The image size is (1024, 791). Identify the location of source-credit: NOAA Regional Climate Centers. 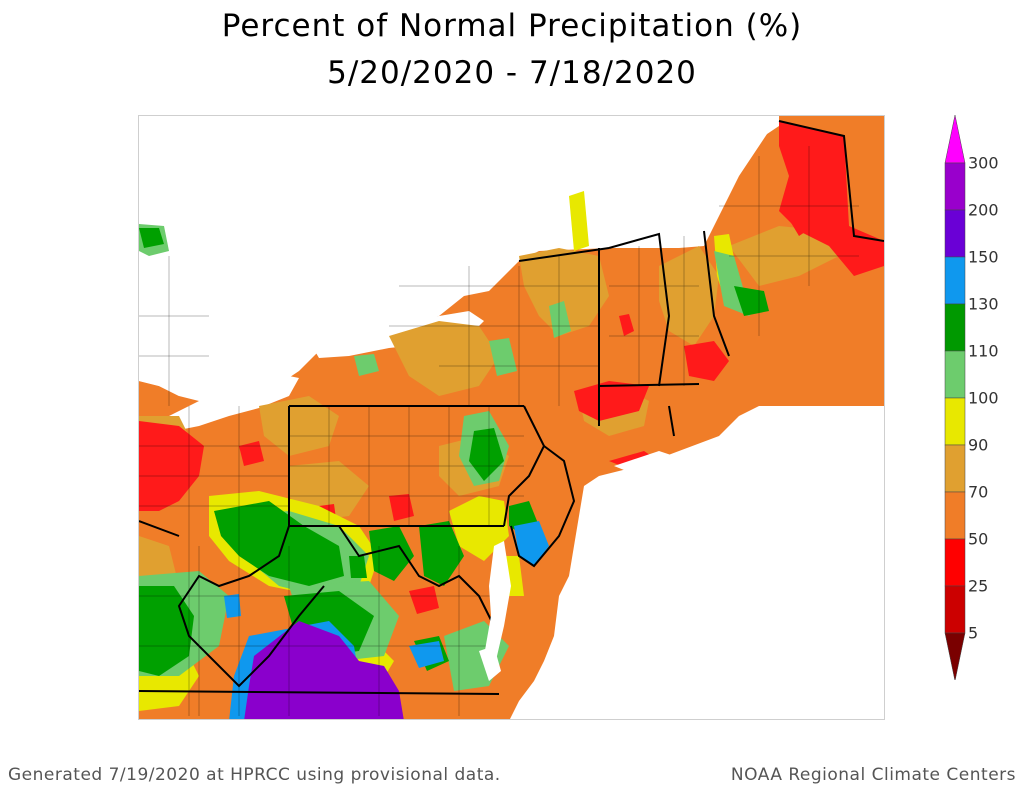
(873, 775).